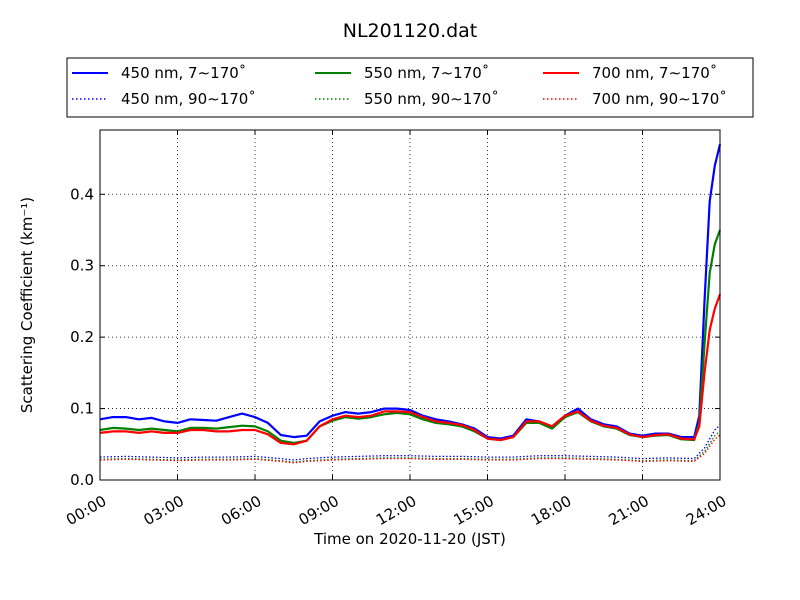 The width and height of the screenshot is (800, 600). I want to click on legend-label: 550 nm, 90∼170˚, so click(431, 99).